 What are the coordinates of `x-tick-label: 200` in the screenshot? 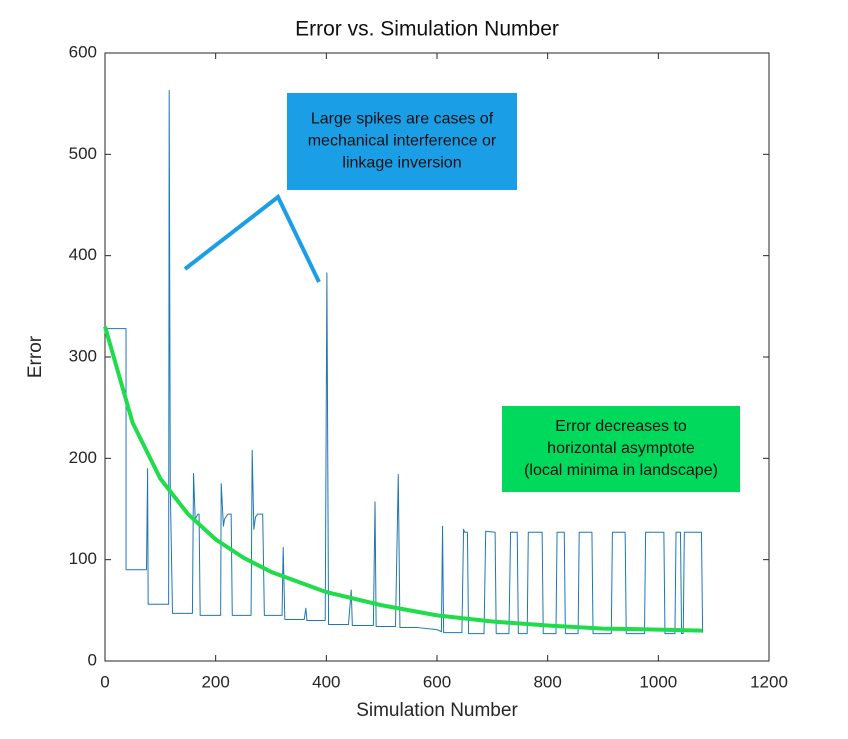 It's located at (215, 681).